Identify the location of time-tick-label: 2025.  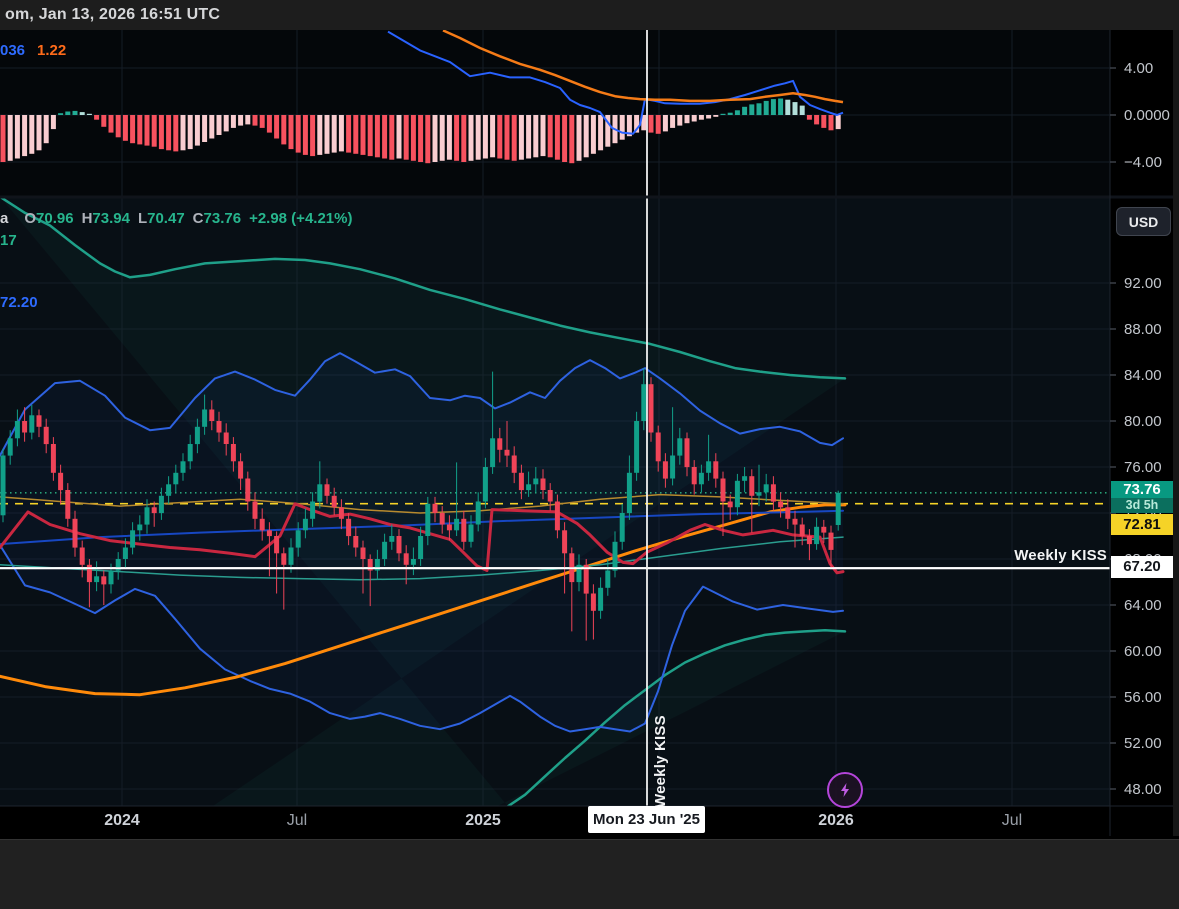
(483, 820).